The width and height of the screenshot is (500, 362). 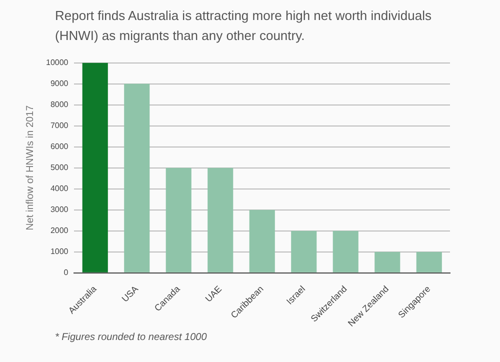 I want to click on y-tick-label: 9000, so click(x=59, y=83).